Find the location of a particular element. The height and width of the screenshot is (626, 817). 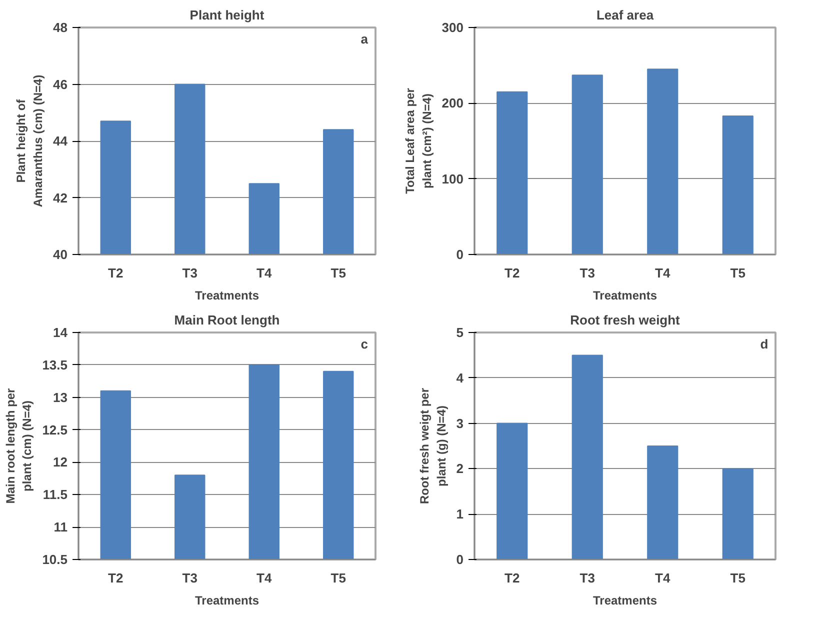

y-tick-label: 3 is located at coordinates (460, 423).